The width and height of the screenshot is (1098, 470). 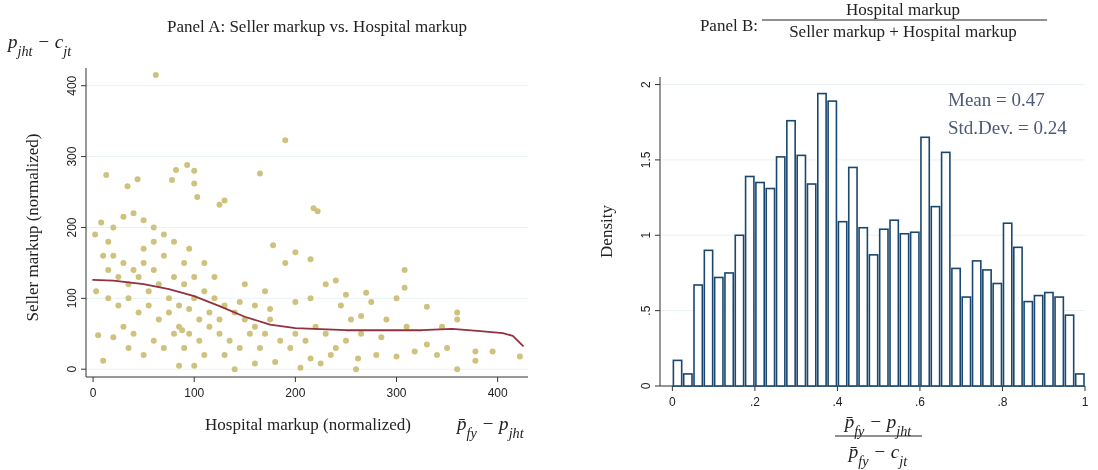 What do you see at coordinates (1002, 402) in the screenshot?
I see `x-tick-label: .8` at bounding box center [1002, 402].